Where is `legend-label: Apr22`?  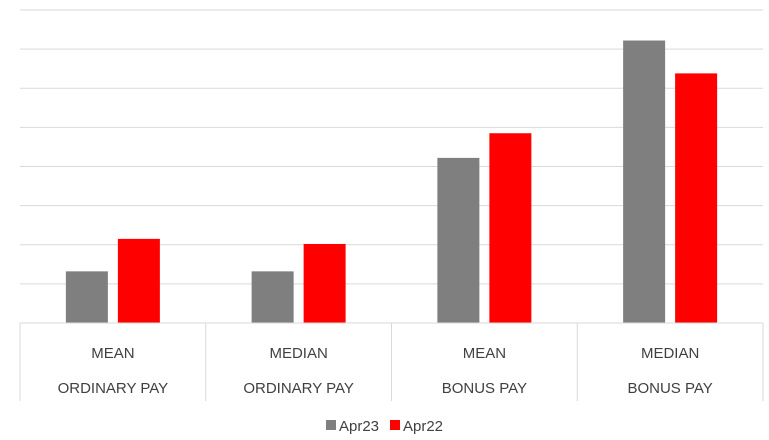 legend-label: Apr22 is located at coordinates (423, 426).